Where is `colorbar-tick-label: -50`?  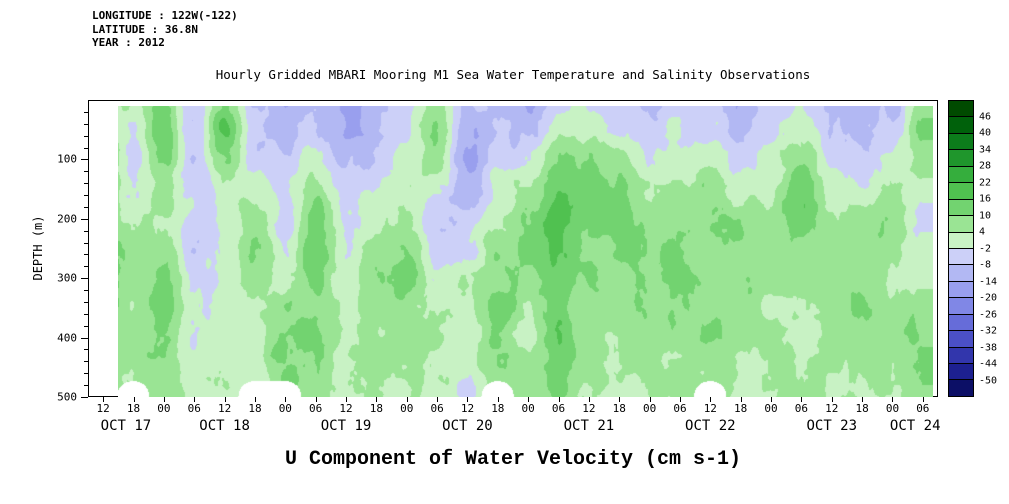 colorbar-tick-label: -50 is located at coordinates (988, 380).